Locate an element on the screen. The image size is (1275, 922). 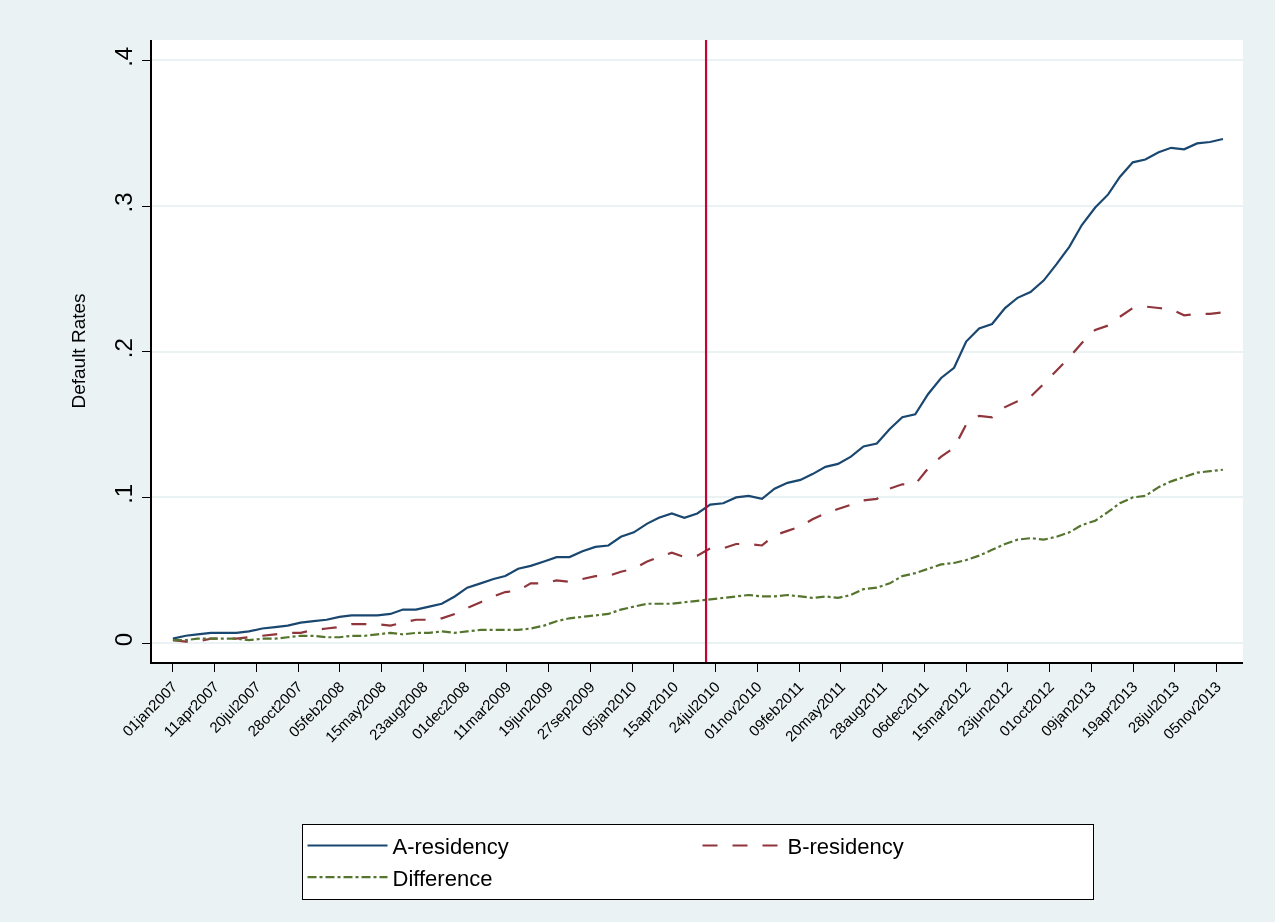
legend-label: A-residency is located at coordinates (450, 847).